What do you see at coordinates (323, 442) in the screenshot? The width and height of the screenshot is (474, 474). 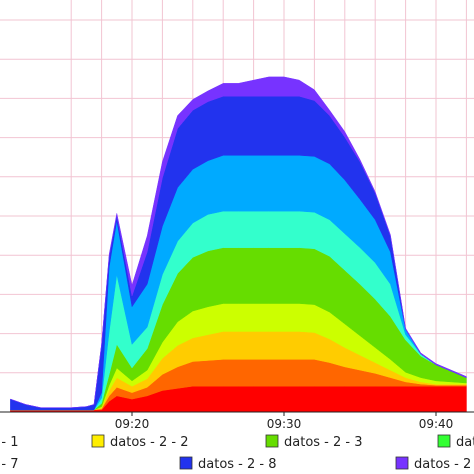 I see `legend-label: datos - 2 - 3` at bounding box center [323, 442].